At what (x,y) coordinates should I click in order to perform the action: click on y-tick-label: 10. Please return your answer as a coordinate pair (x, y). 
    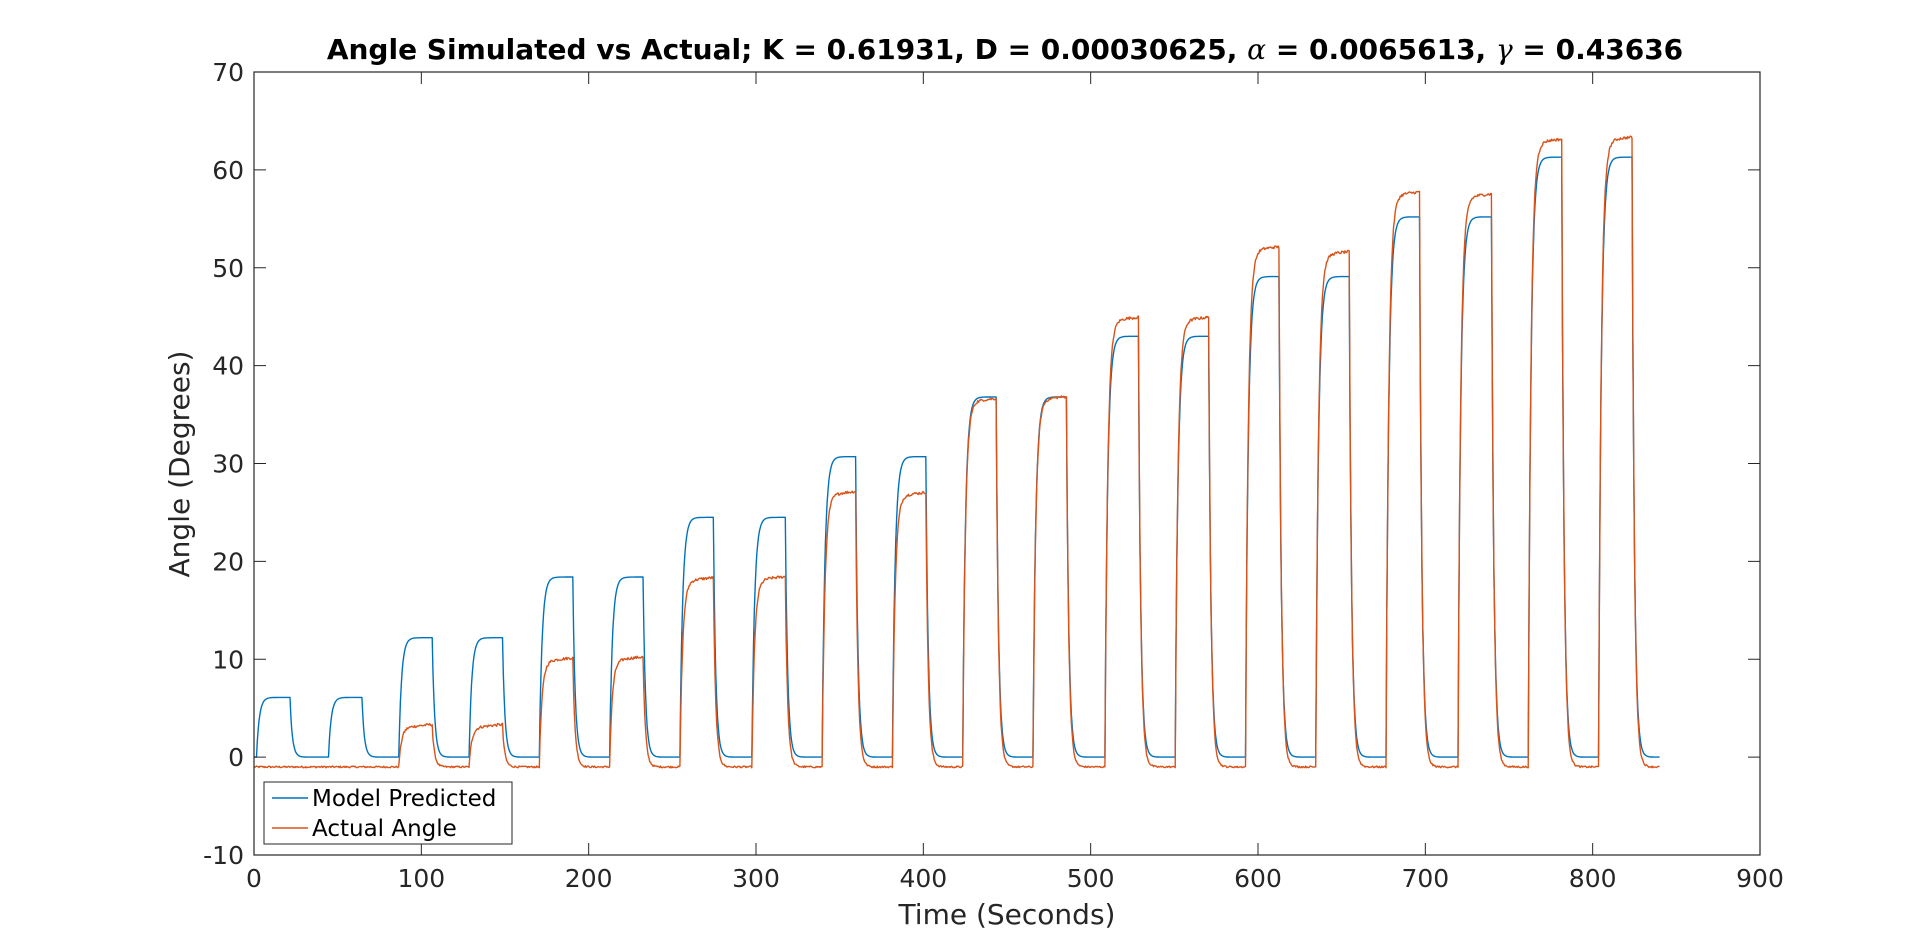
    Looking at the image, I should click on (228, 659).